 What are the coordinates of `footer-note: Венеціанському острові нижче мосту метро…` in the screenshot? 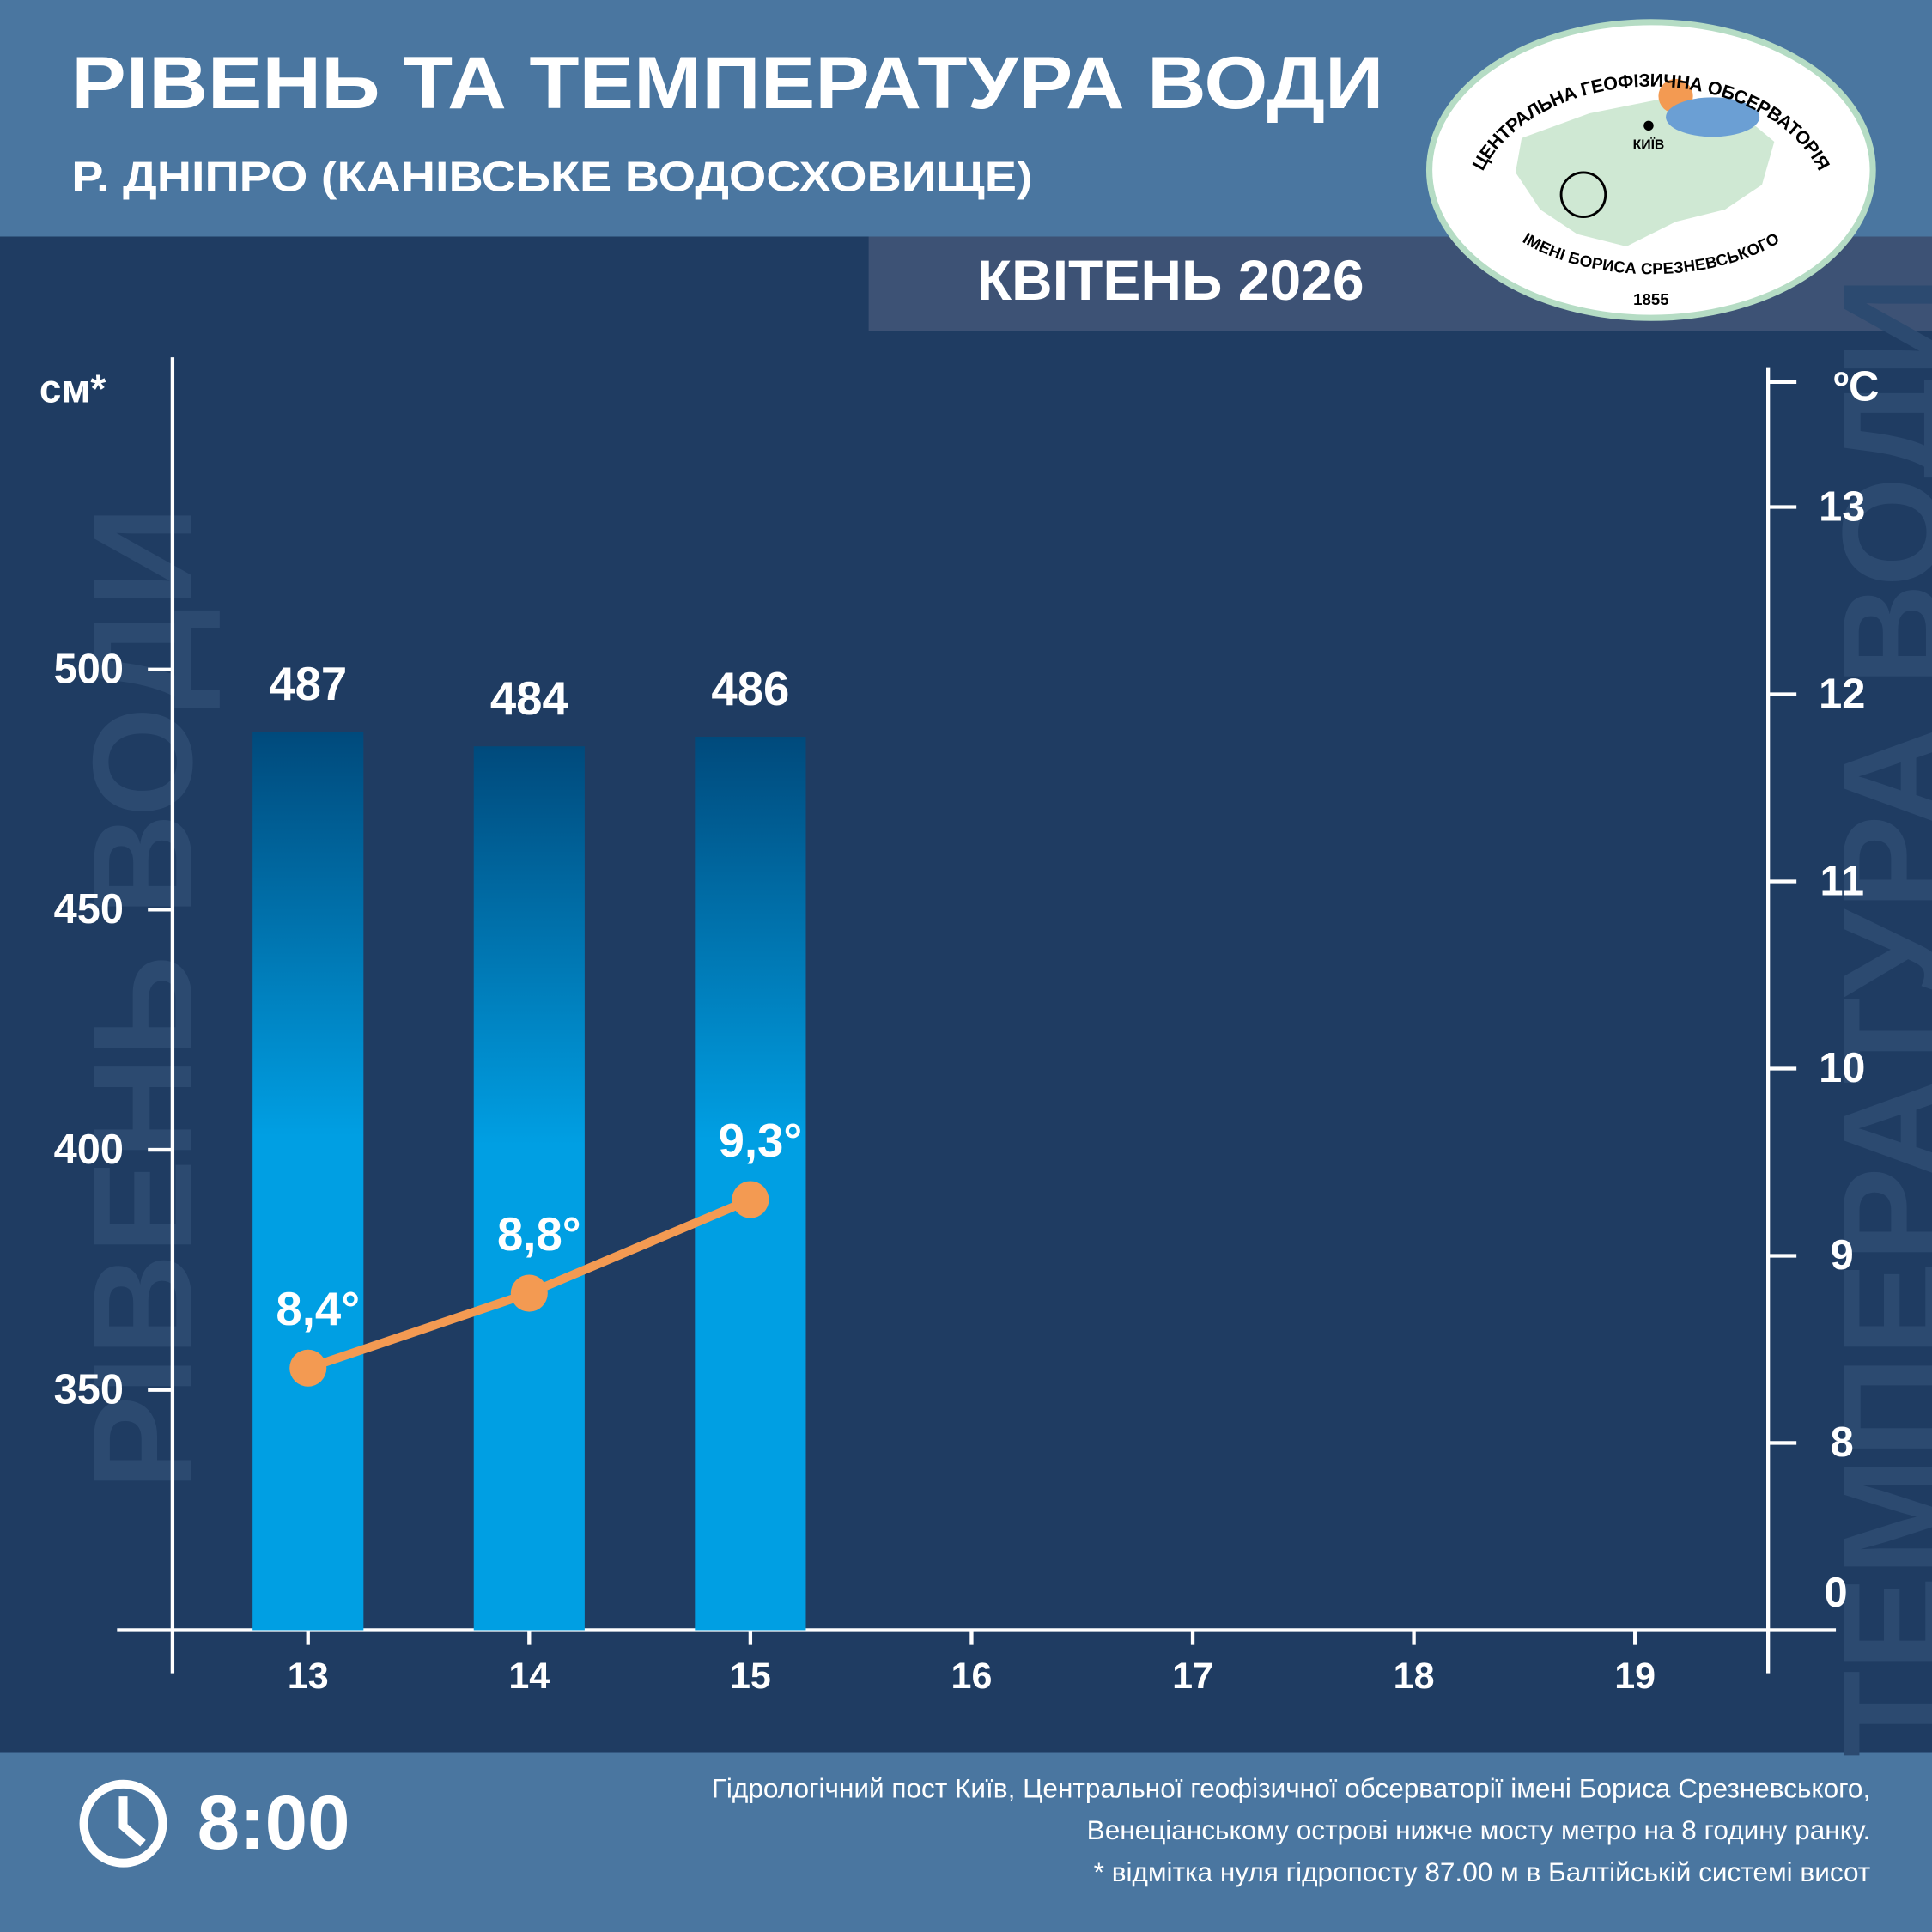 It's located at (1479, 1829).